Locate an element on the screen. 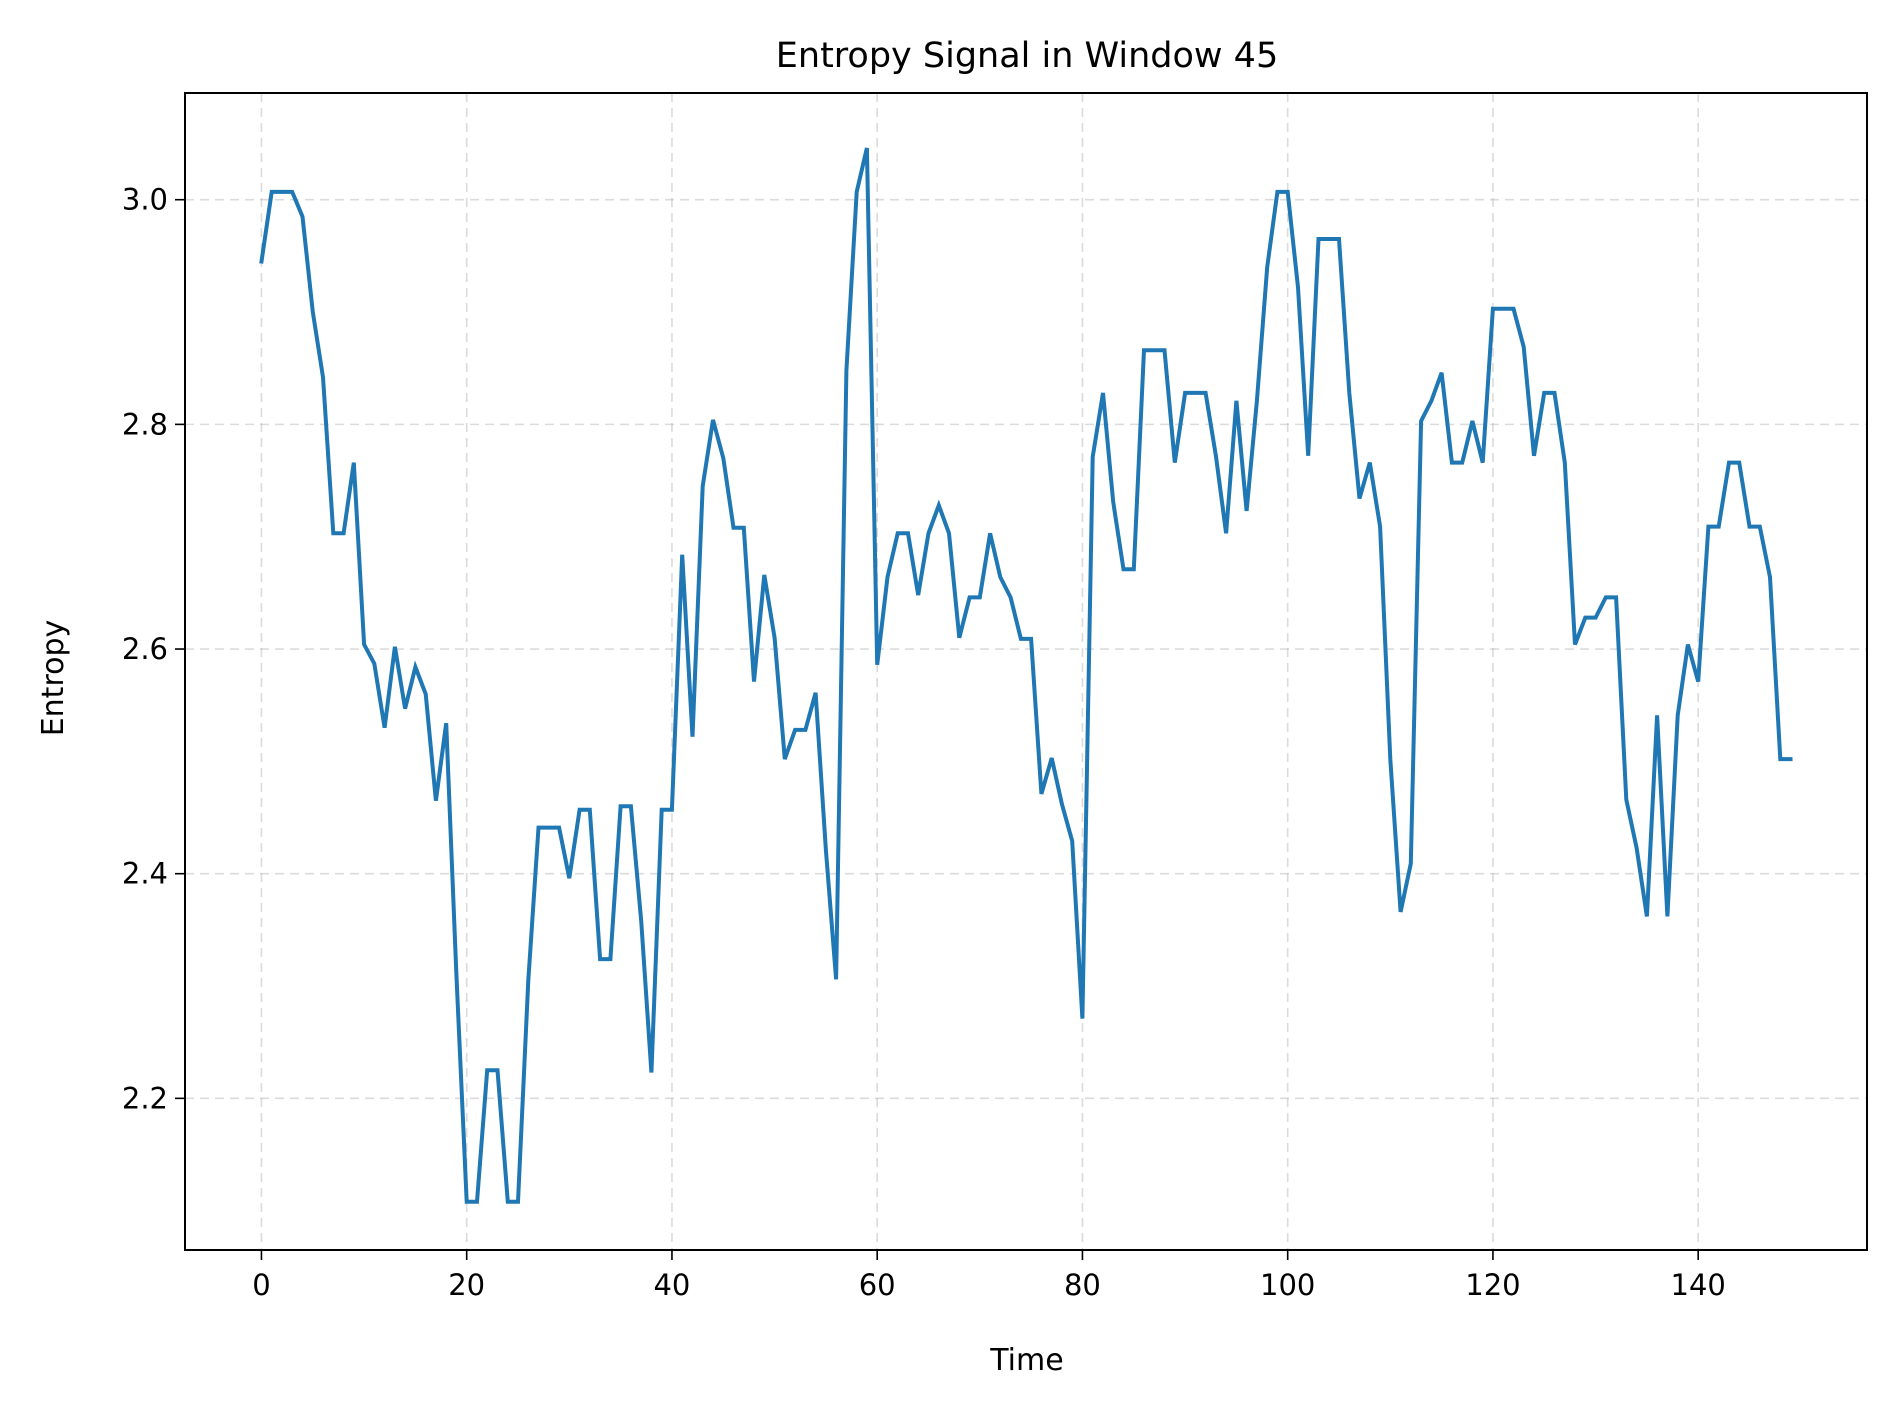 This screenshot has width=1890, height=1406. x-tick-label: 20 is located at coordinates (466, 1285).